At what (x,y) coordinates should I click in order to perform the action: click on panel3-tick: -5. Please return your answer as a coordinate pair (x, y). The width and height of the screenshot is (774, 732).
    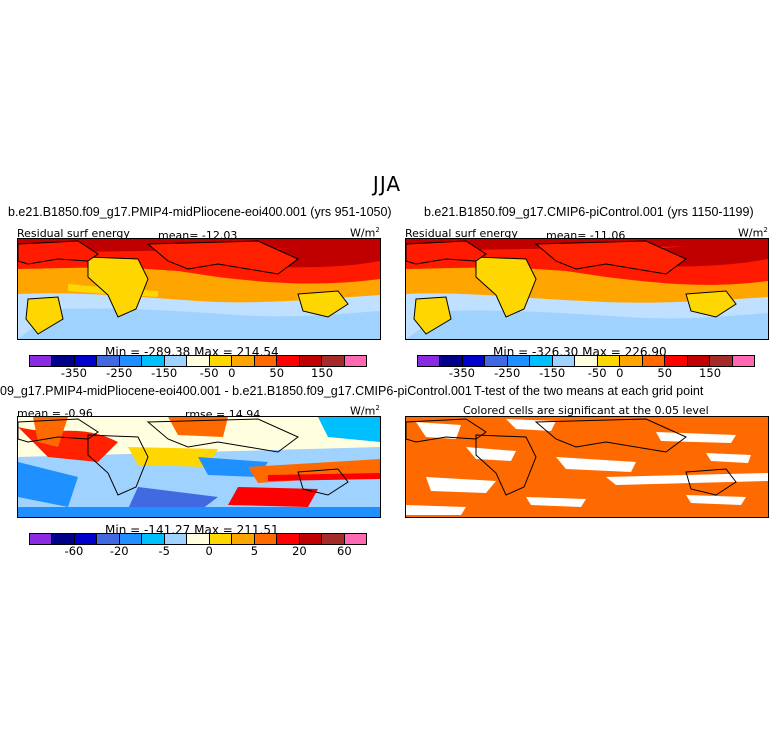
    Looking at the image, I should click on (164, 551).